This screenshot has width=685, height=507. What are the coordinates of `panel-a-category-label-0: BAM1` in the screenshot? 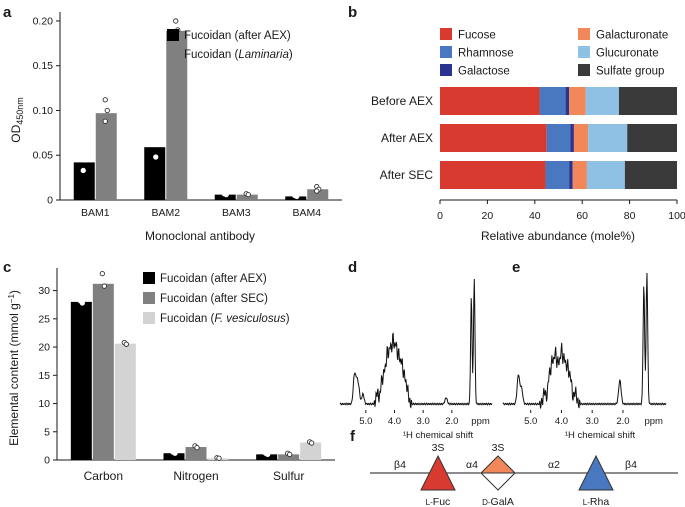 It's located at (95, 213).